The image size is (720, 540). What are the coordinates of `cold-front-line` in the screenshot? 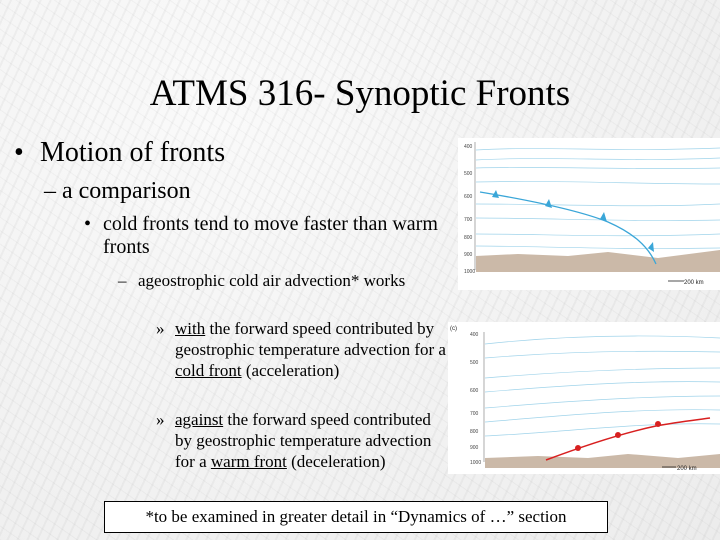 It's located at (568, 228).